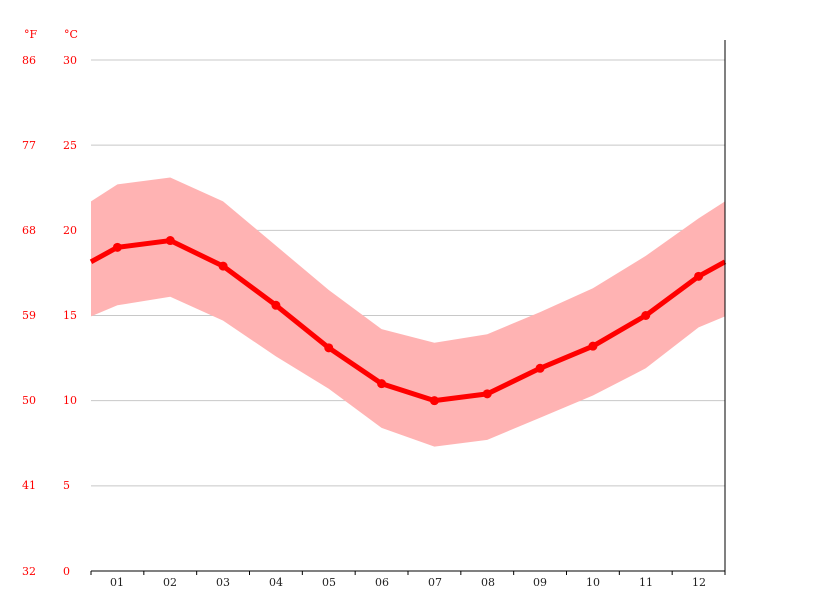  I want to click on x-tick-month: 09, so click(540, 582).